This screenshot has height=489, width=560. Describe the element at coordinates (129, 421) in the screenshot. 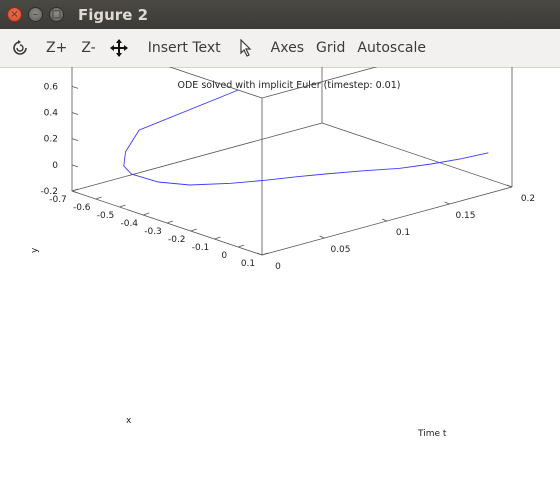

I see `x-axis-label: x` at that location.